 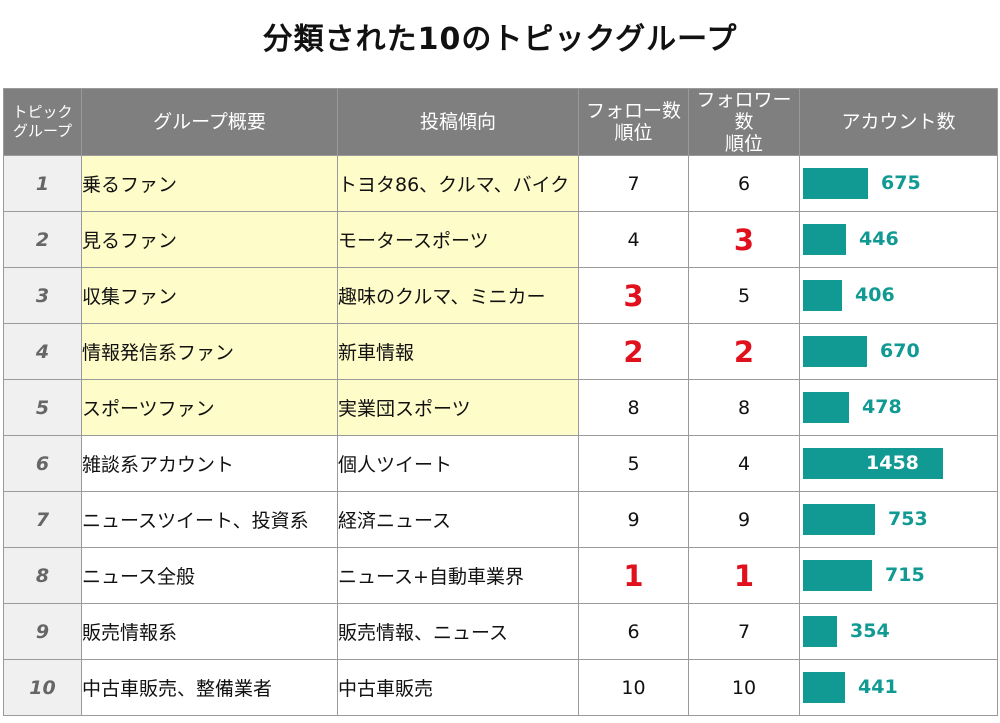 What do you see at coordinates (905, 575) in the screenshot?
I see `account-count-value: 715` at bounding box center [905, 575].